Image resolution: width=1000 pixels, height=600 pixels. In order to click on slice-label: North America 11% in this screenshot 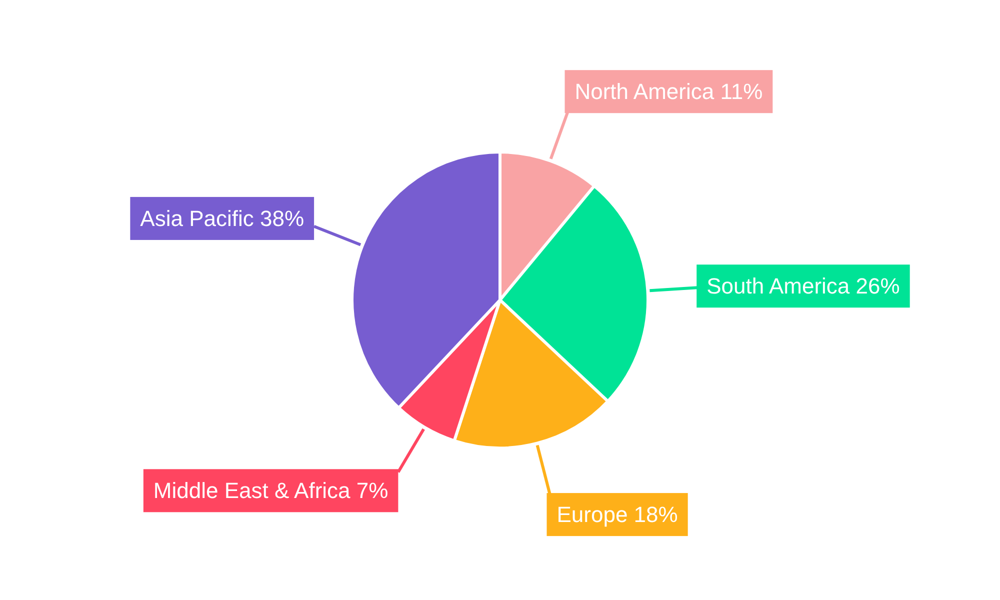, I will do `click(668, 91)`.